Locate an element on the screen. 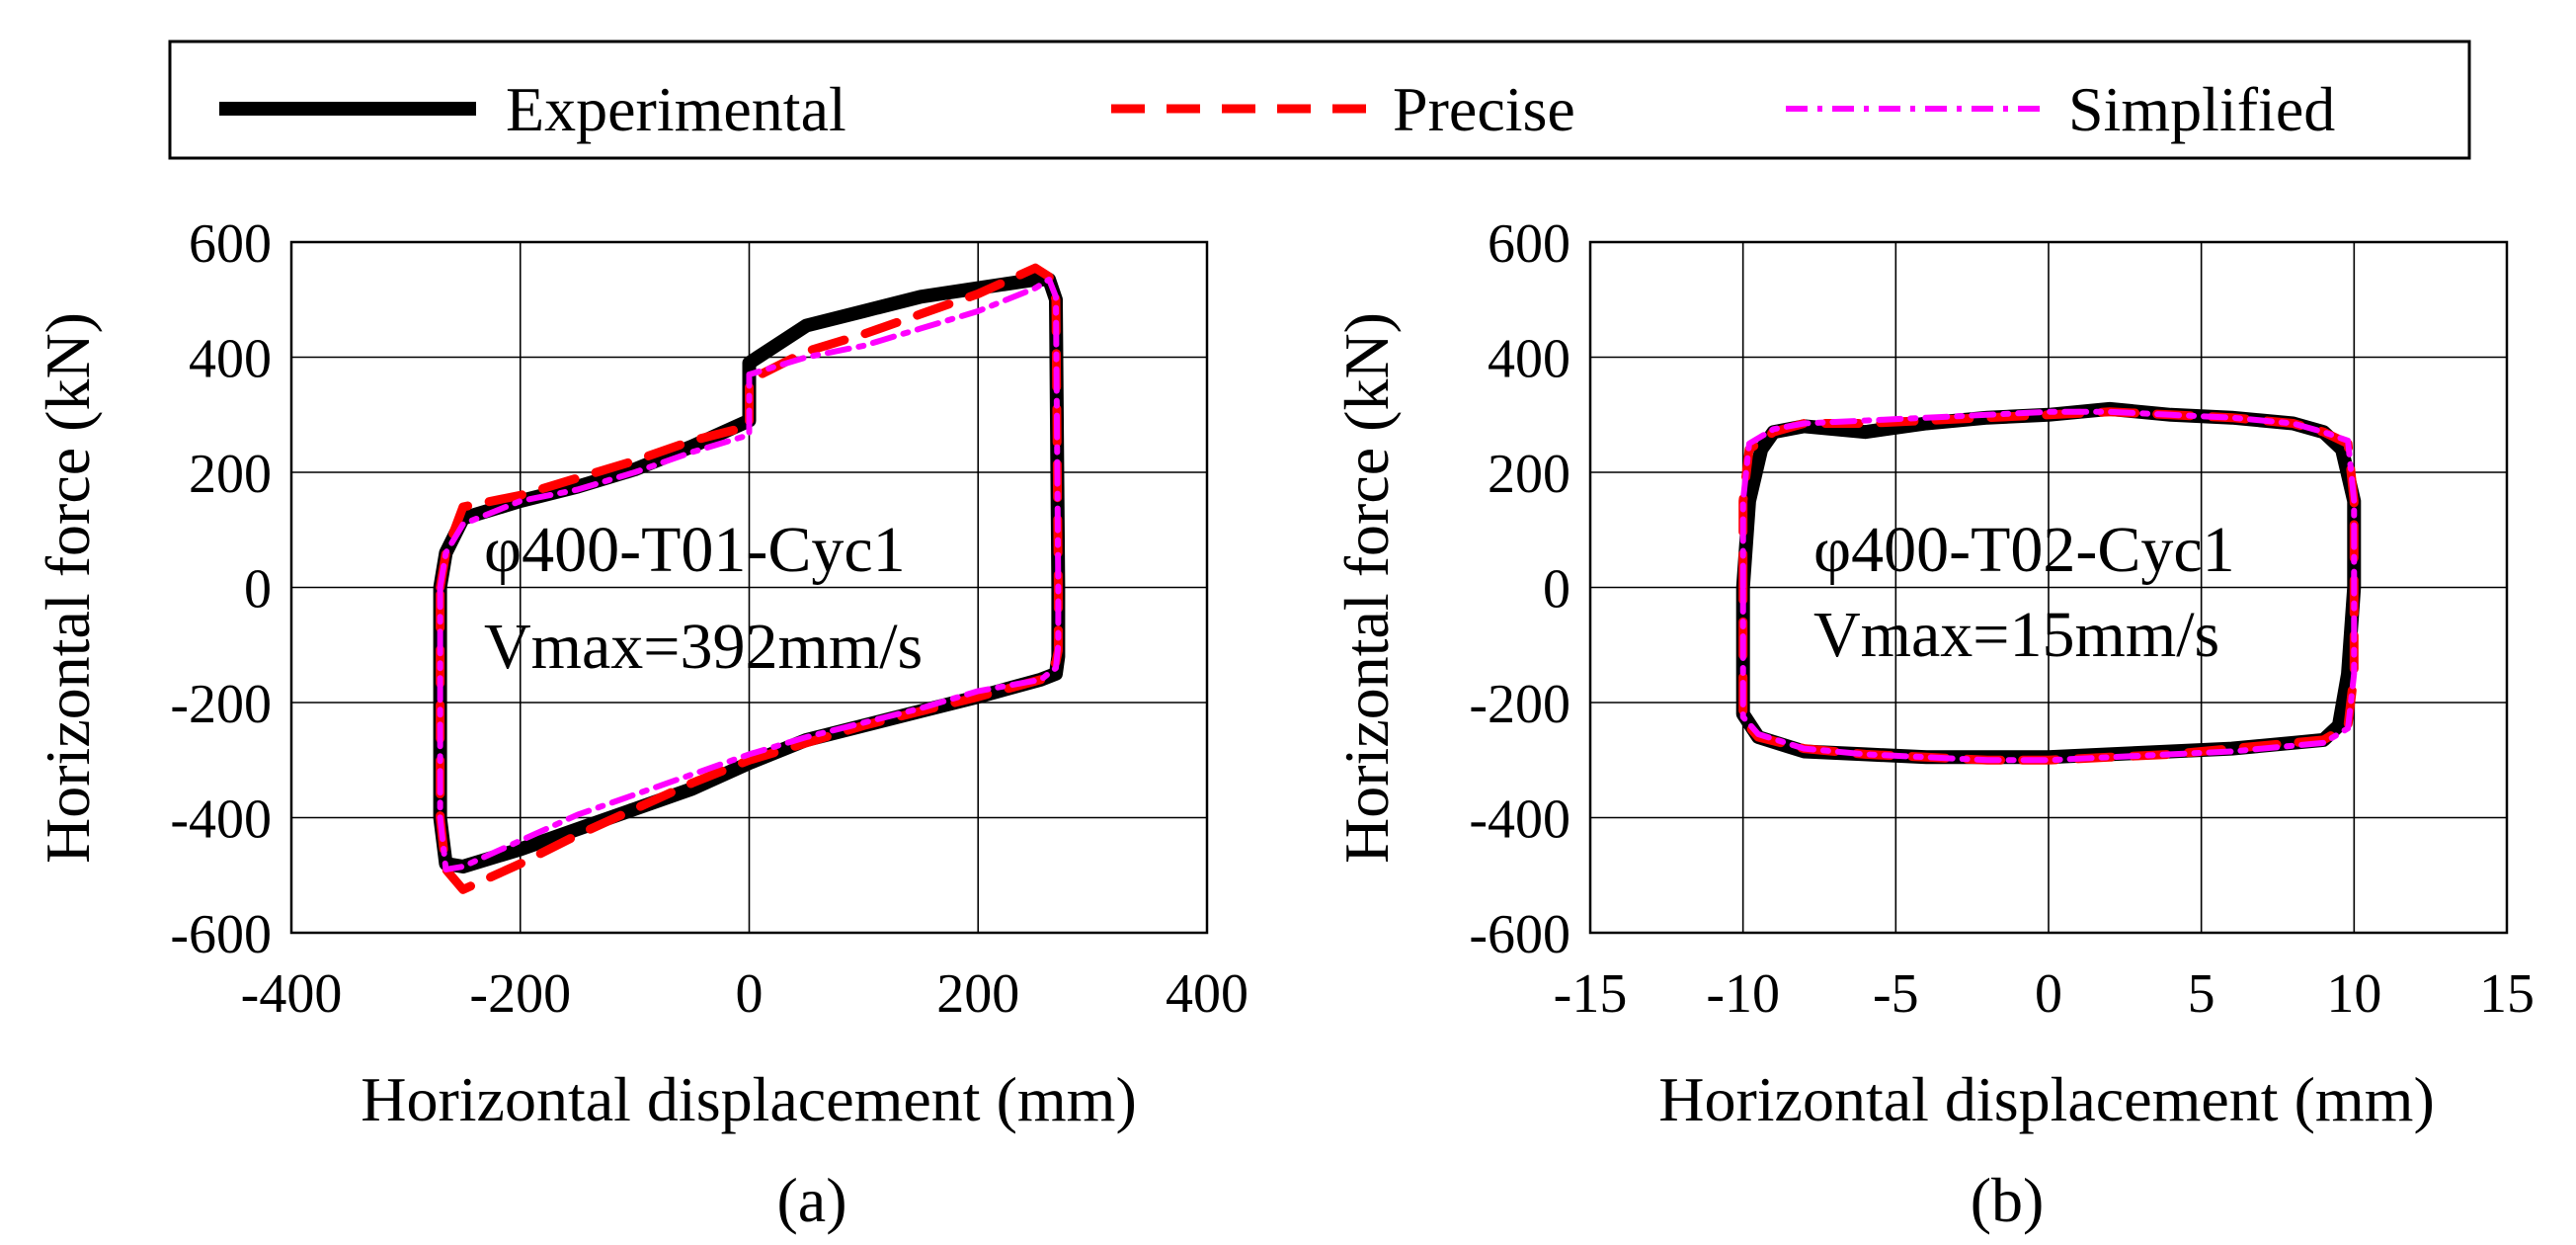 The image size is (2576, 1245). x-tick-label-3-a: 200 is located at coordinates (977, 994).